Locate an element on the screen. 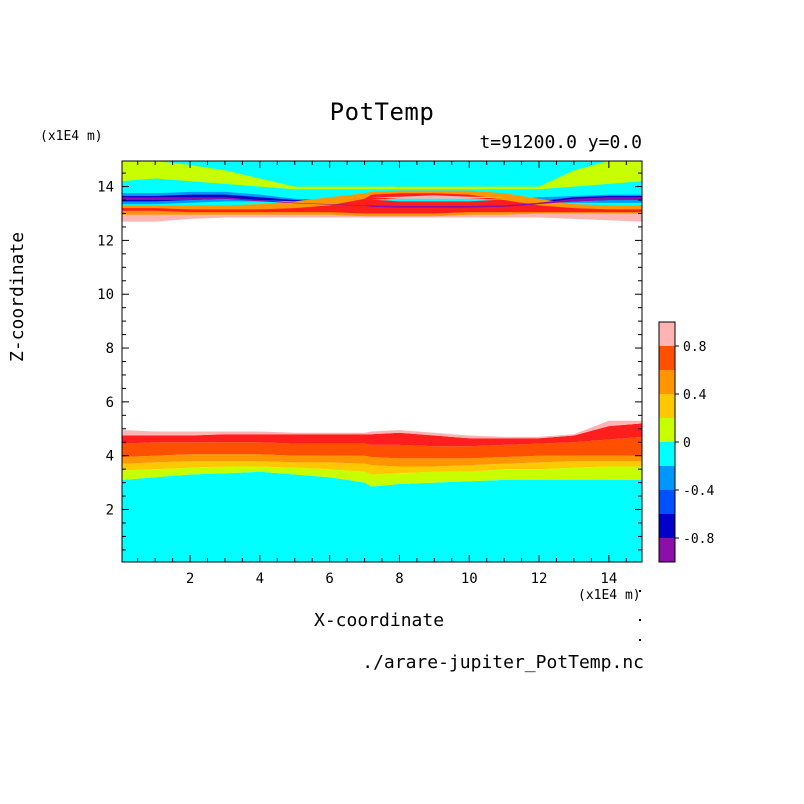 Image resolution: width=804 pixels, height=804 pixels. y-axis-unit: (x1E4 m) is located at coordinates (71, 136).